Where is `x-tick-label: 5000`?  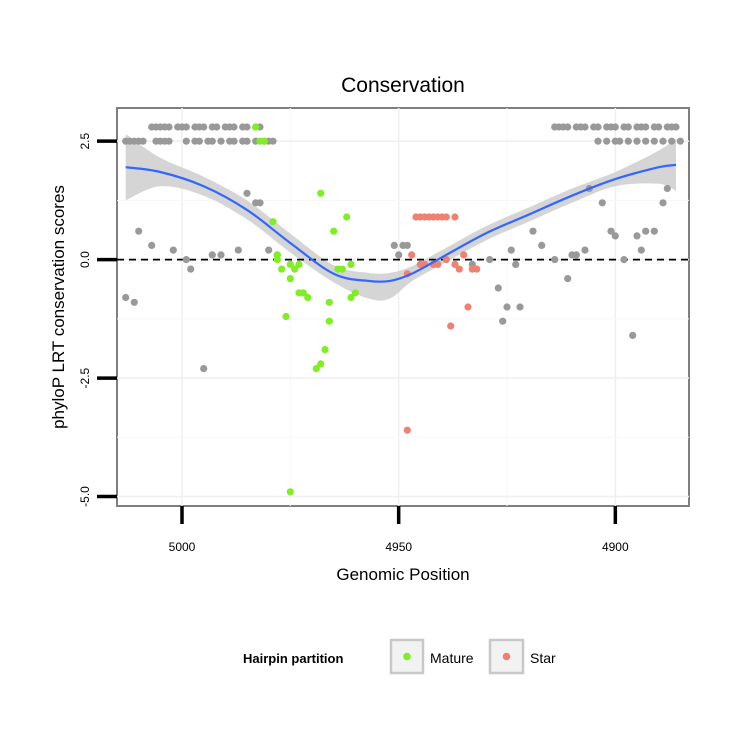
x-tick-label: 5000 is located at coordinates (182, 547).